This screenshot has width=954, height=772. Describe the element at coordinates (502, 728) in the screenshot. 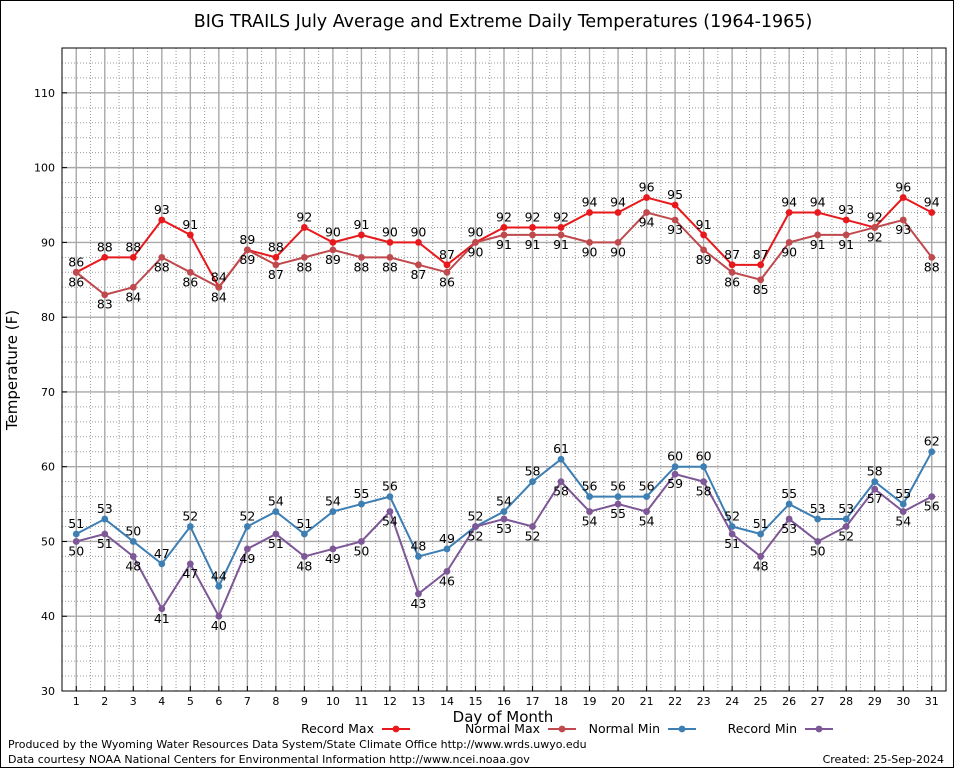

I see `legend-label: Normal Max` at that location.